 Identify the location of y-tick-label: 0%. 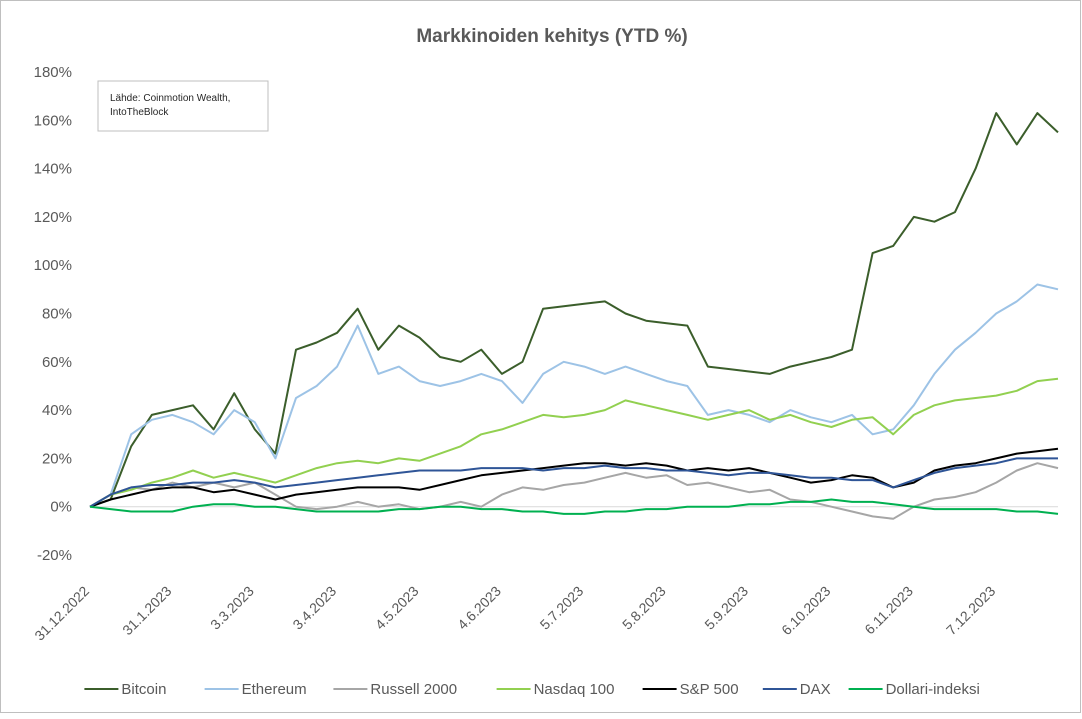
(61, 507).